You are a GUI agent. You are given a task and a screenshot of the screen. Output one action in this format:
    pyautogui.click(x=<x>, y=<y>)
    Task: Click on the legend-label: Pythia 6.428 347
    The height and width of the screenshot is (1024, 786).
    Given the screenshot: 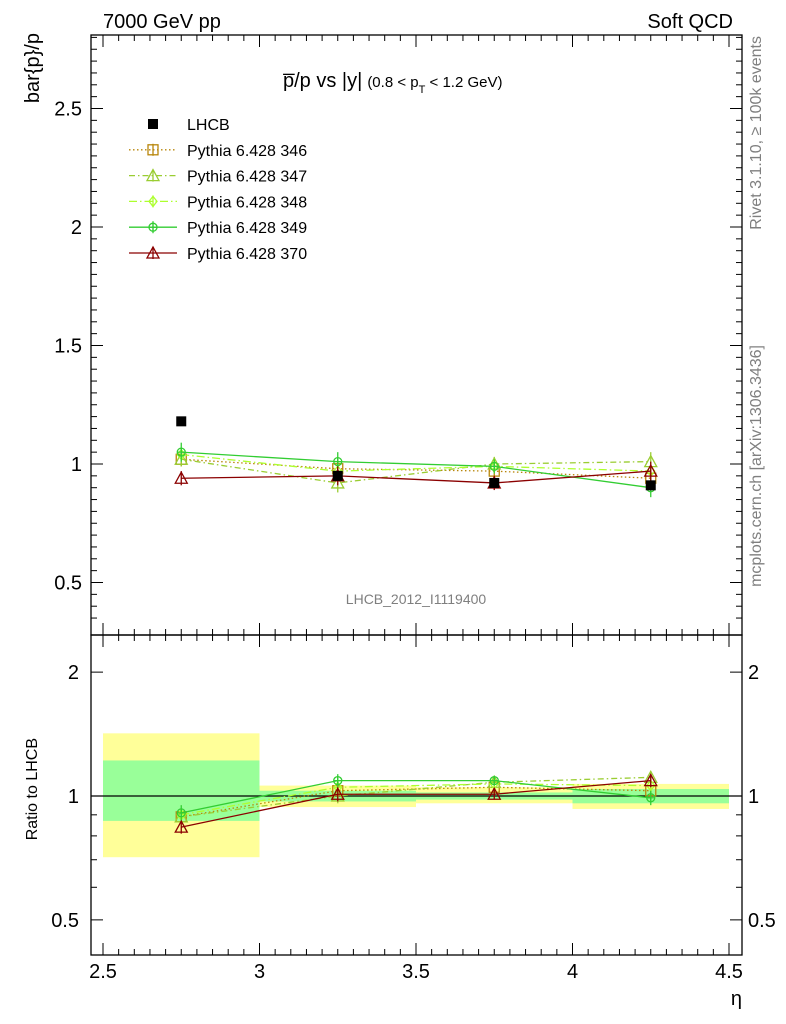 What is the action you would take?
    pyautogui.click(x=247, y=177)
    